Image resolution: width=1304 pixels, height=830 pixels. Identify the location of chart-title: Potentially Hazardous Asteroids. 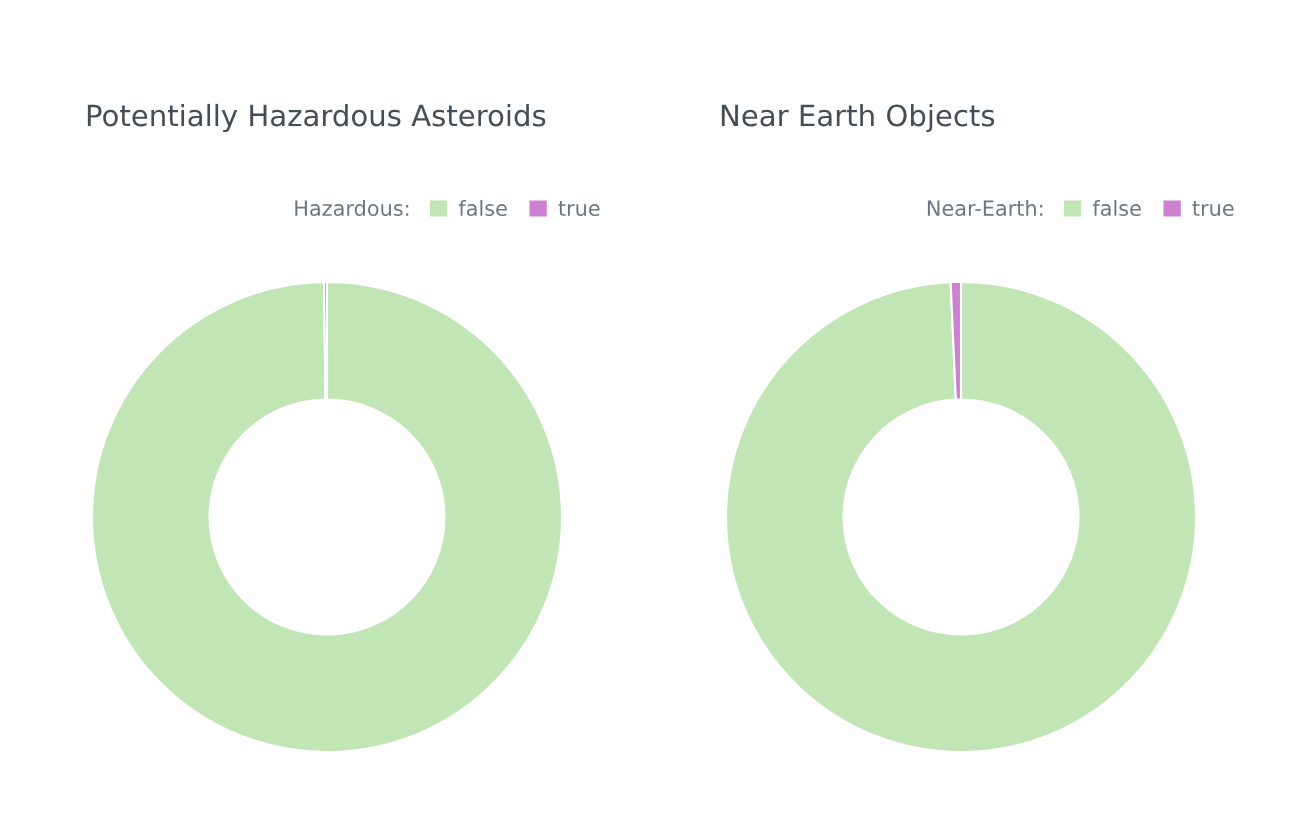
(316, 118).